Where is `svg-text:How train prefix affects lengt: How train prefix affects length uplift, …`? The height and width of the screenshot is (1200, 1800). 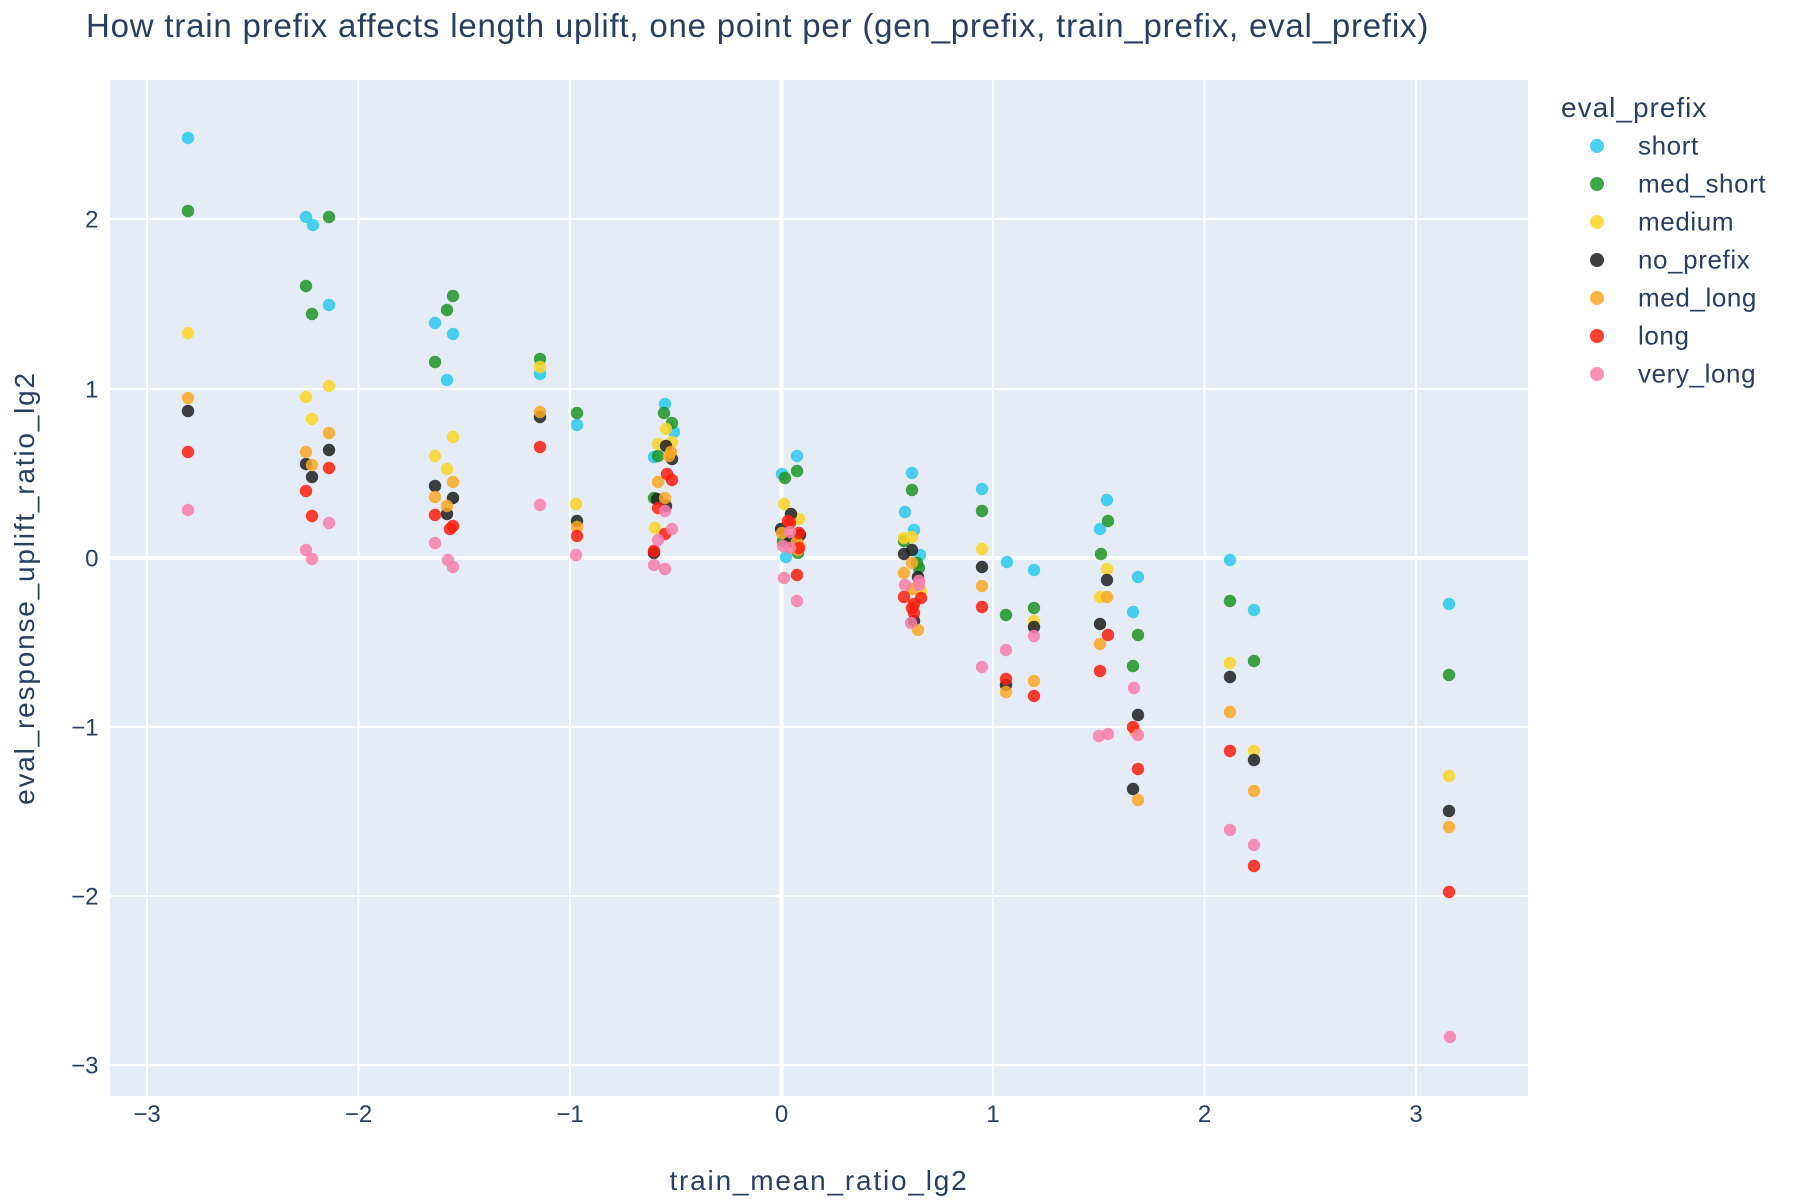
svg-text:How train prefix affects lengt: How train prefix affects length uplift, … is located at coordinates (757, 25).